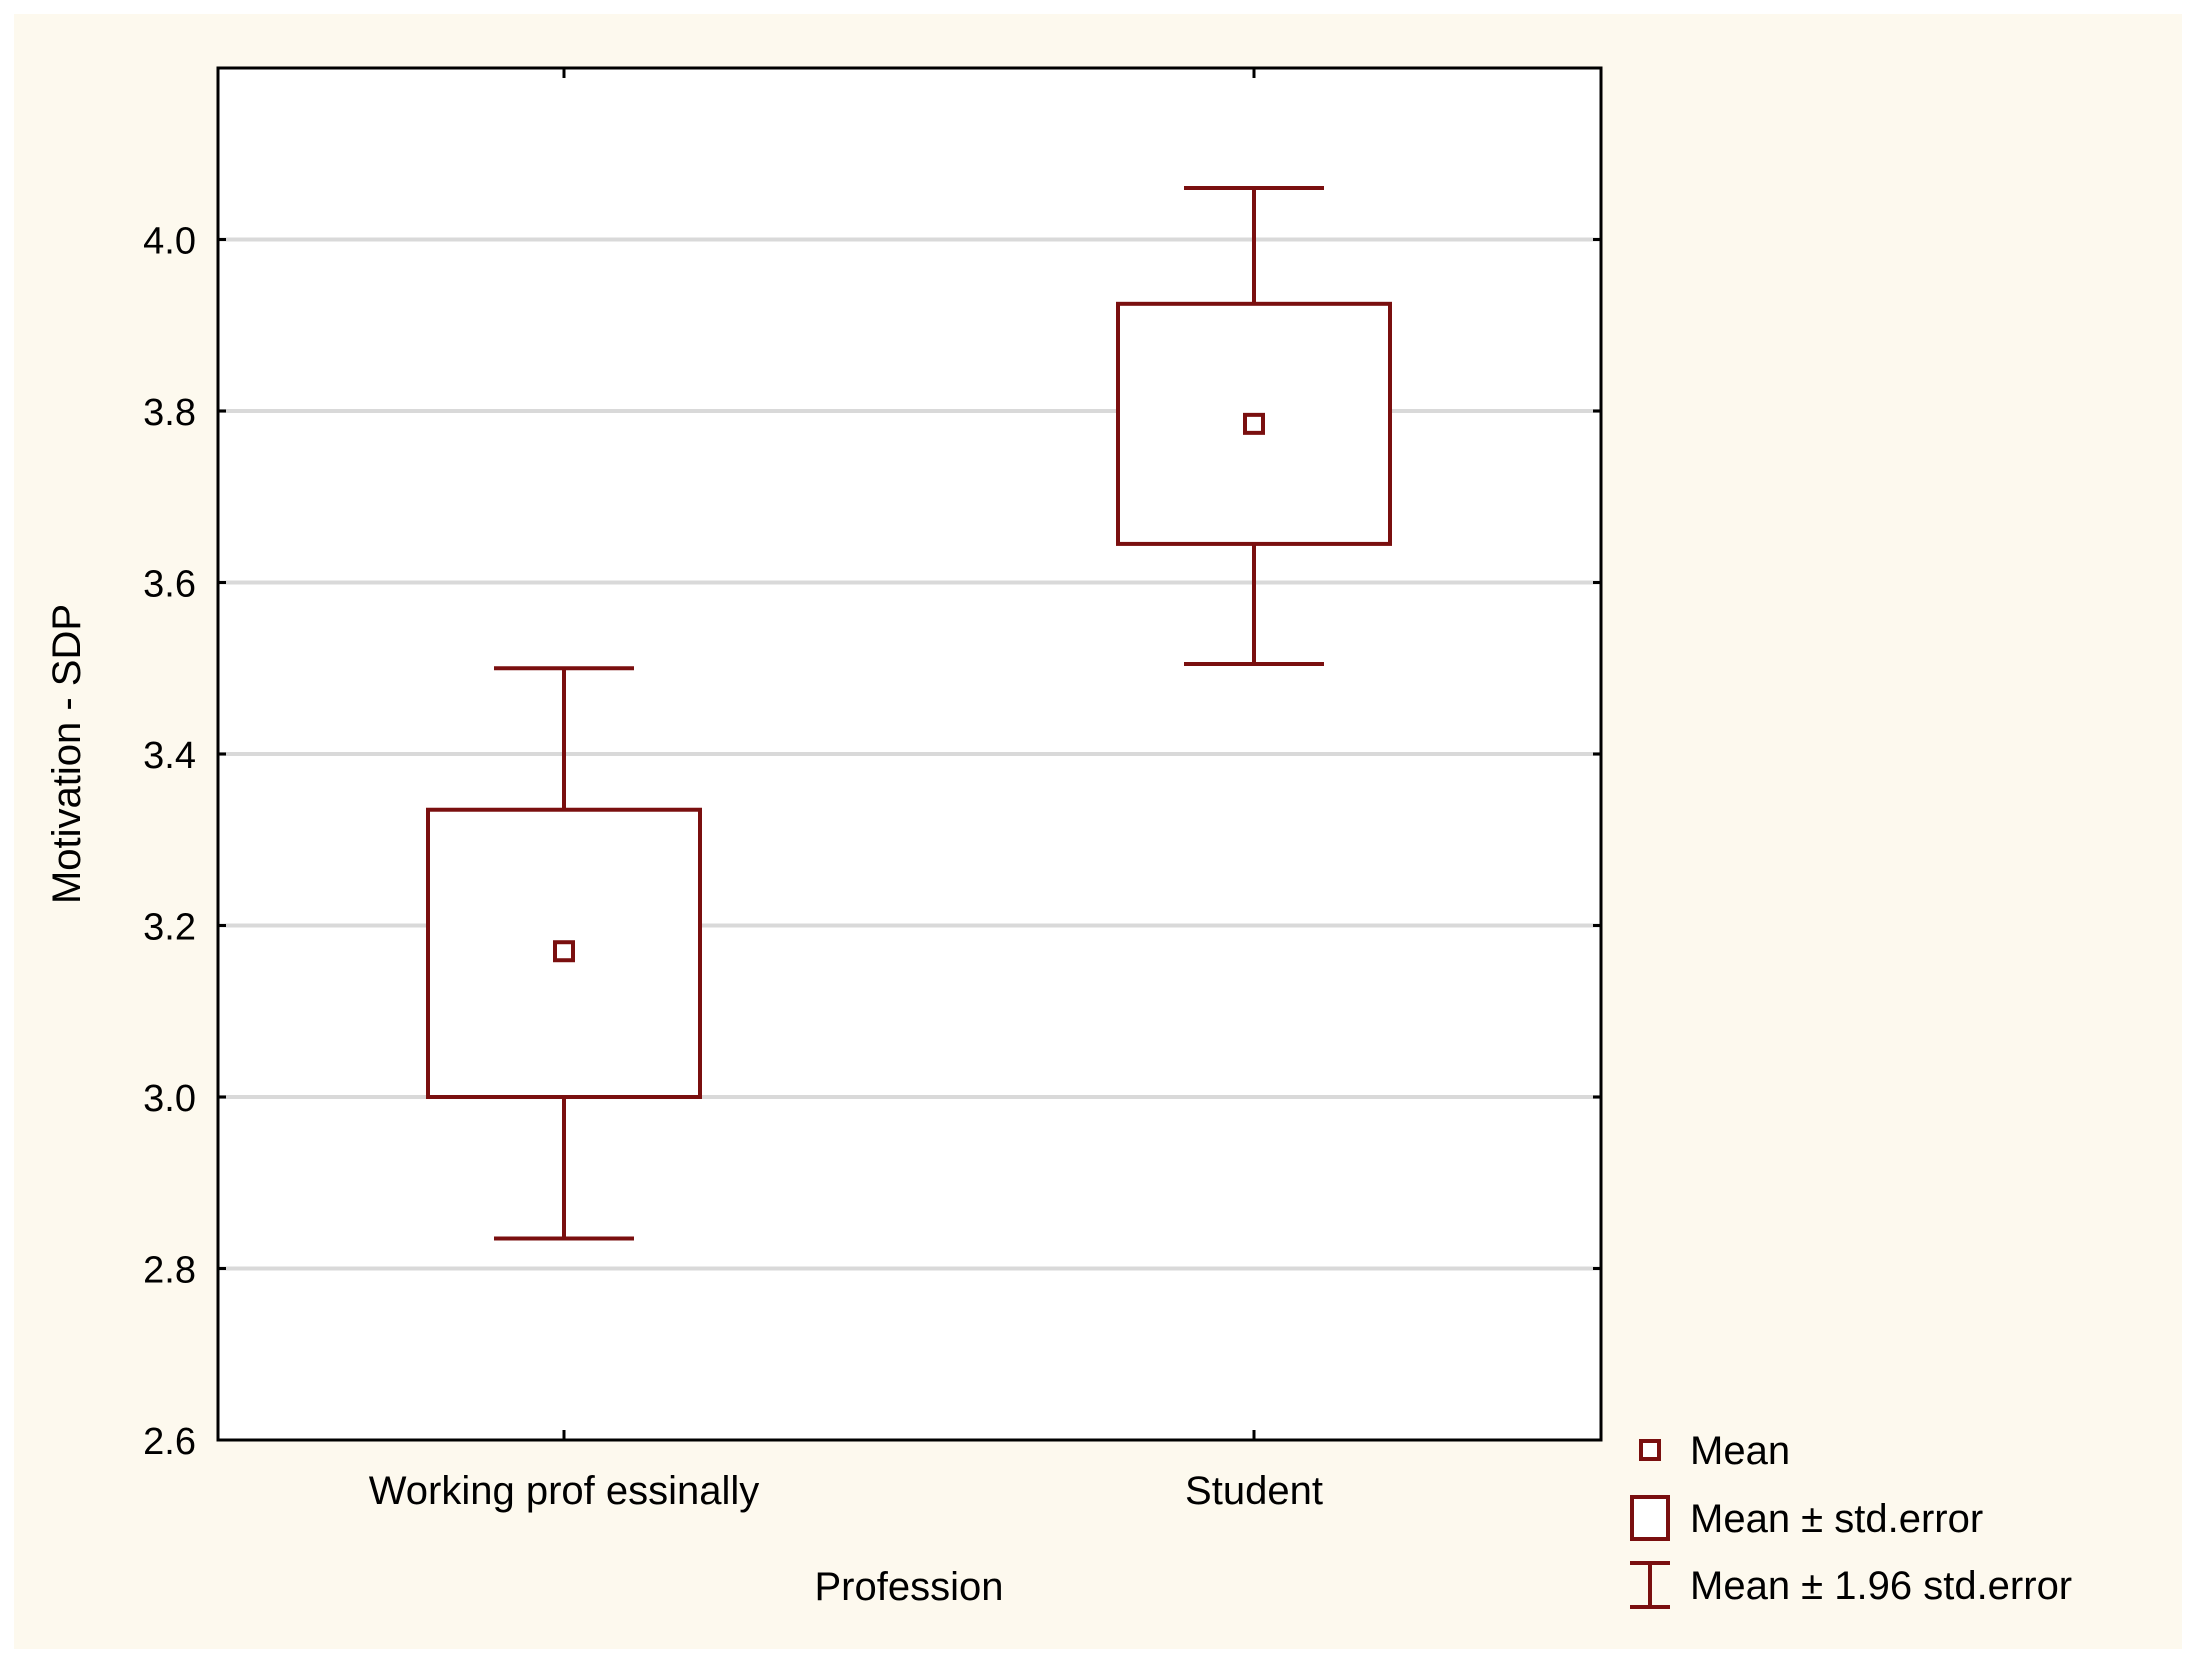 The height and width of the screenshot is (1668, 2196). I want to click on x-tick-label: Working prof essinally, so click(564, 1491).